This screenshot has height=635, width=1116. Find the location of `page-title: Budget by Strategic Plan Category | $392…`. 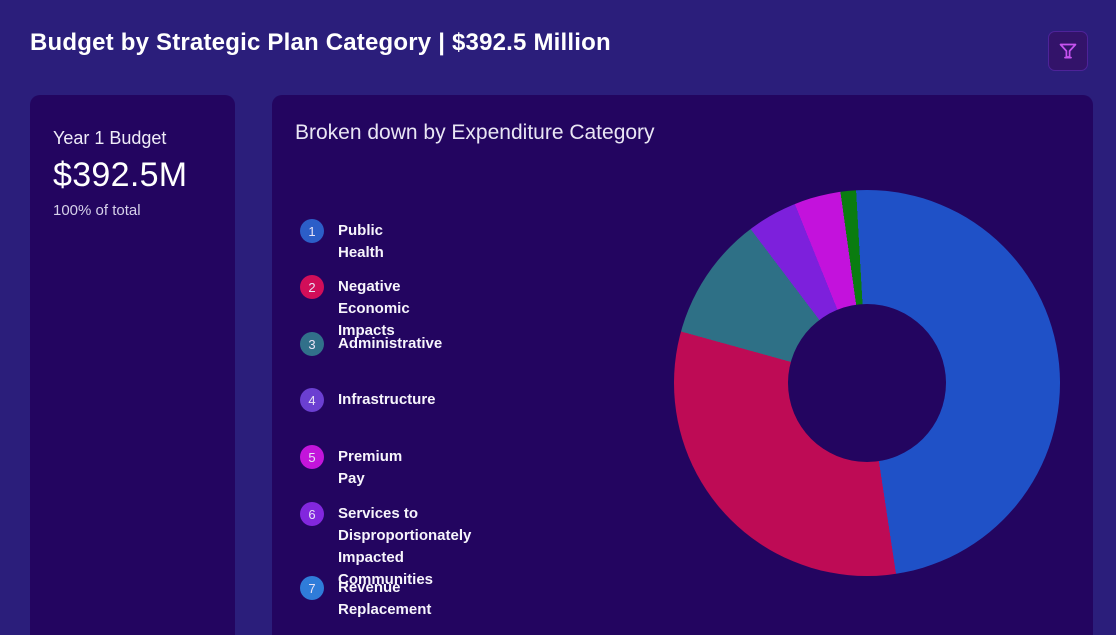

page-title: Budget by Strategic Plan Category | $392… is located at coordinates (320, 42).